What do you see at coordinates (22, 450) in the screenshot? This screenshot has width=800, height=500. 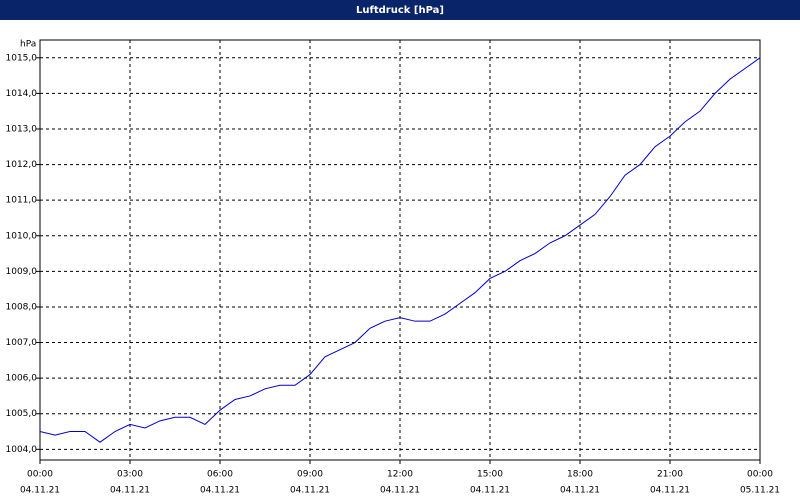 I see `y-tick-label: 1004,0` at bounding box center [22, 450].